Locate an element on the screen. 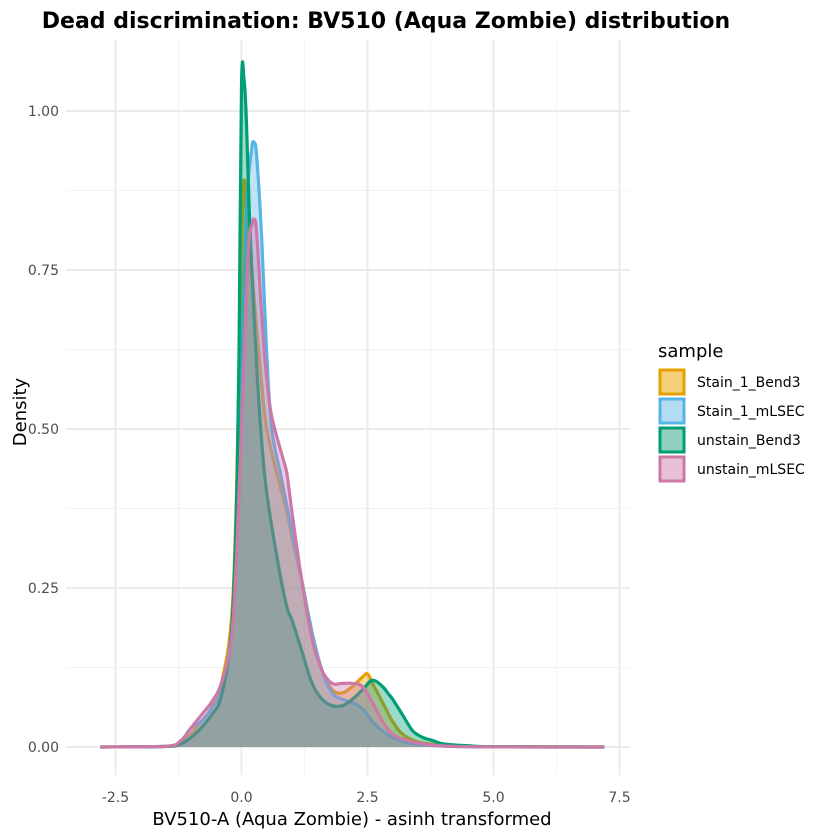 This screenshot has width=840, height=840. x-tick-label: 2.5 is located at coordinates (367, 798).